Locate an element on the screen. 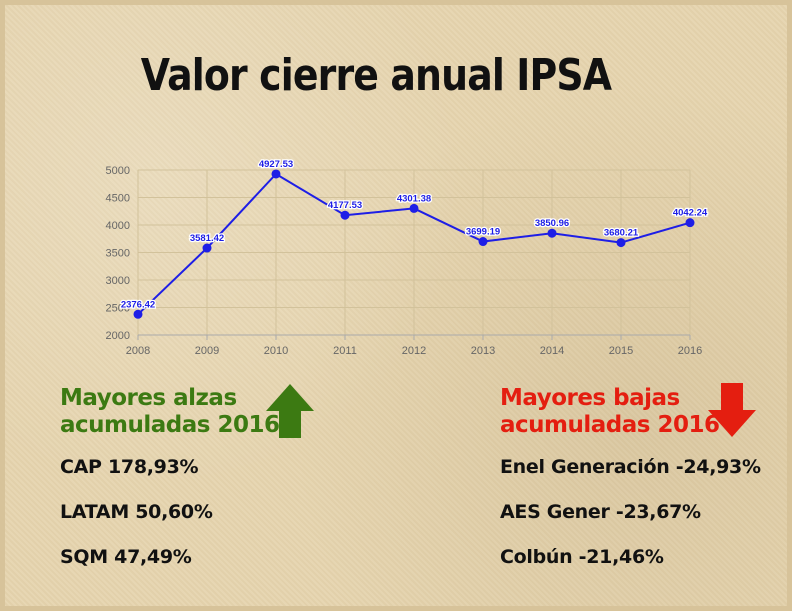 The image size is (792, 611). gains-heading-line2: acumuladas 2016 is located at coordinates (170, 425).